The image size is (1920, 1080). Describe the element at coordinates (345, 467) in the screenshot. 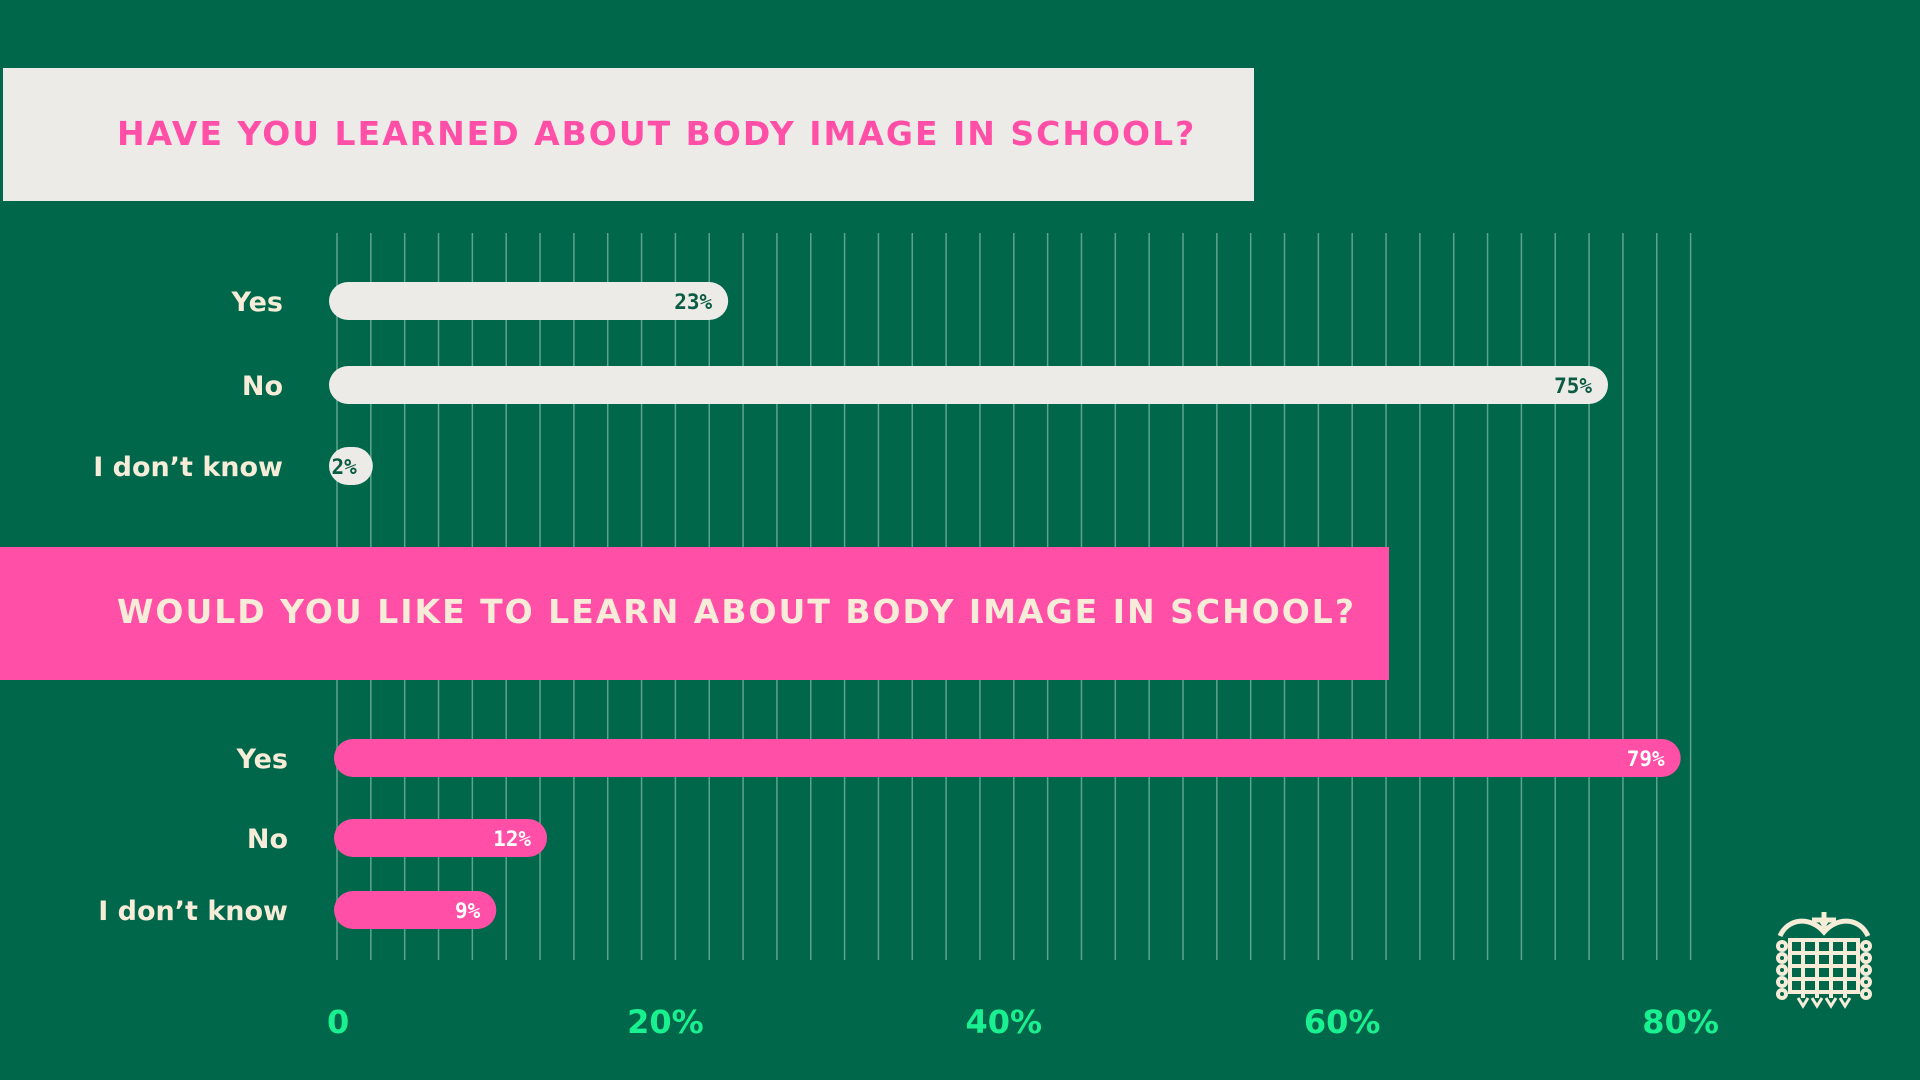

I see `data-label: 2%` at that location.